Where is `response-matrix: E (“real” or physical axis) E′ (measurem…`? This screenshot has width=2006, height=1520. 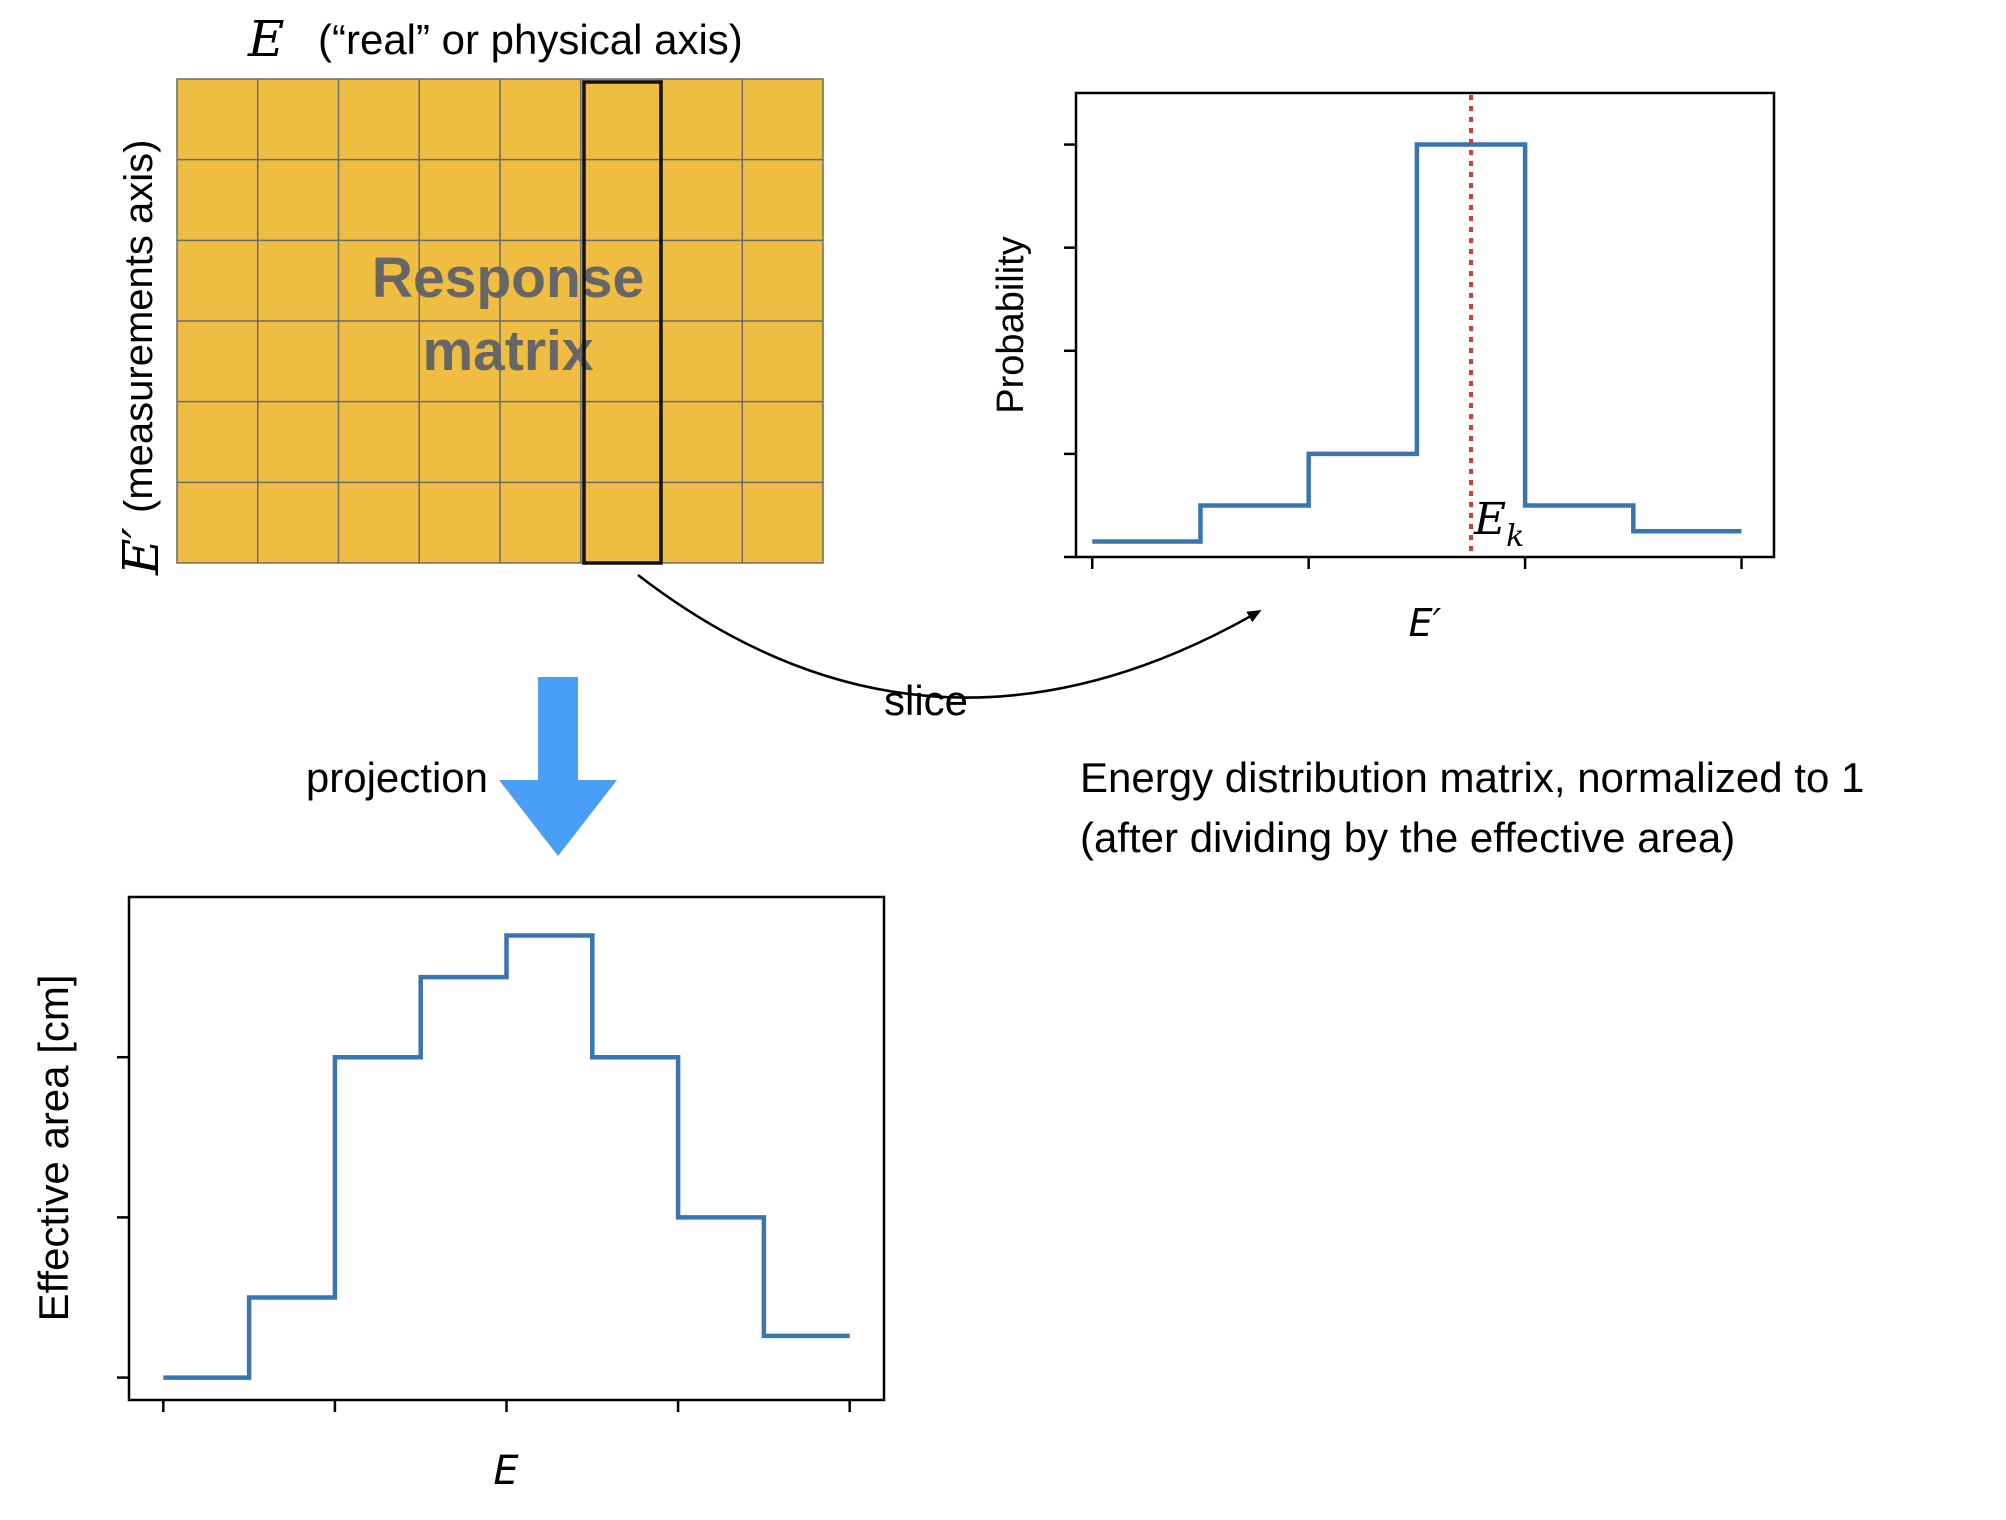 response-matrix: E (“real” or physical axis) E′ (measurem… is located at coordinates (468, 293).